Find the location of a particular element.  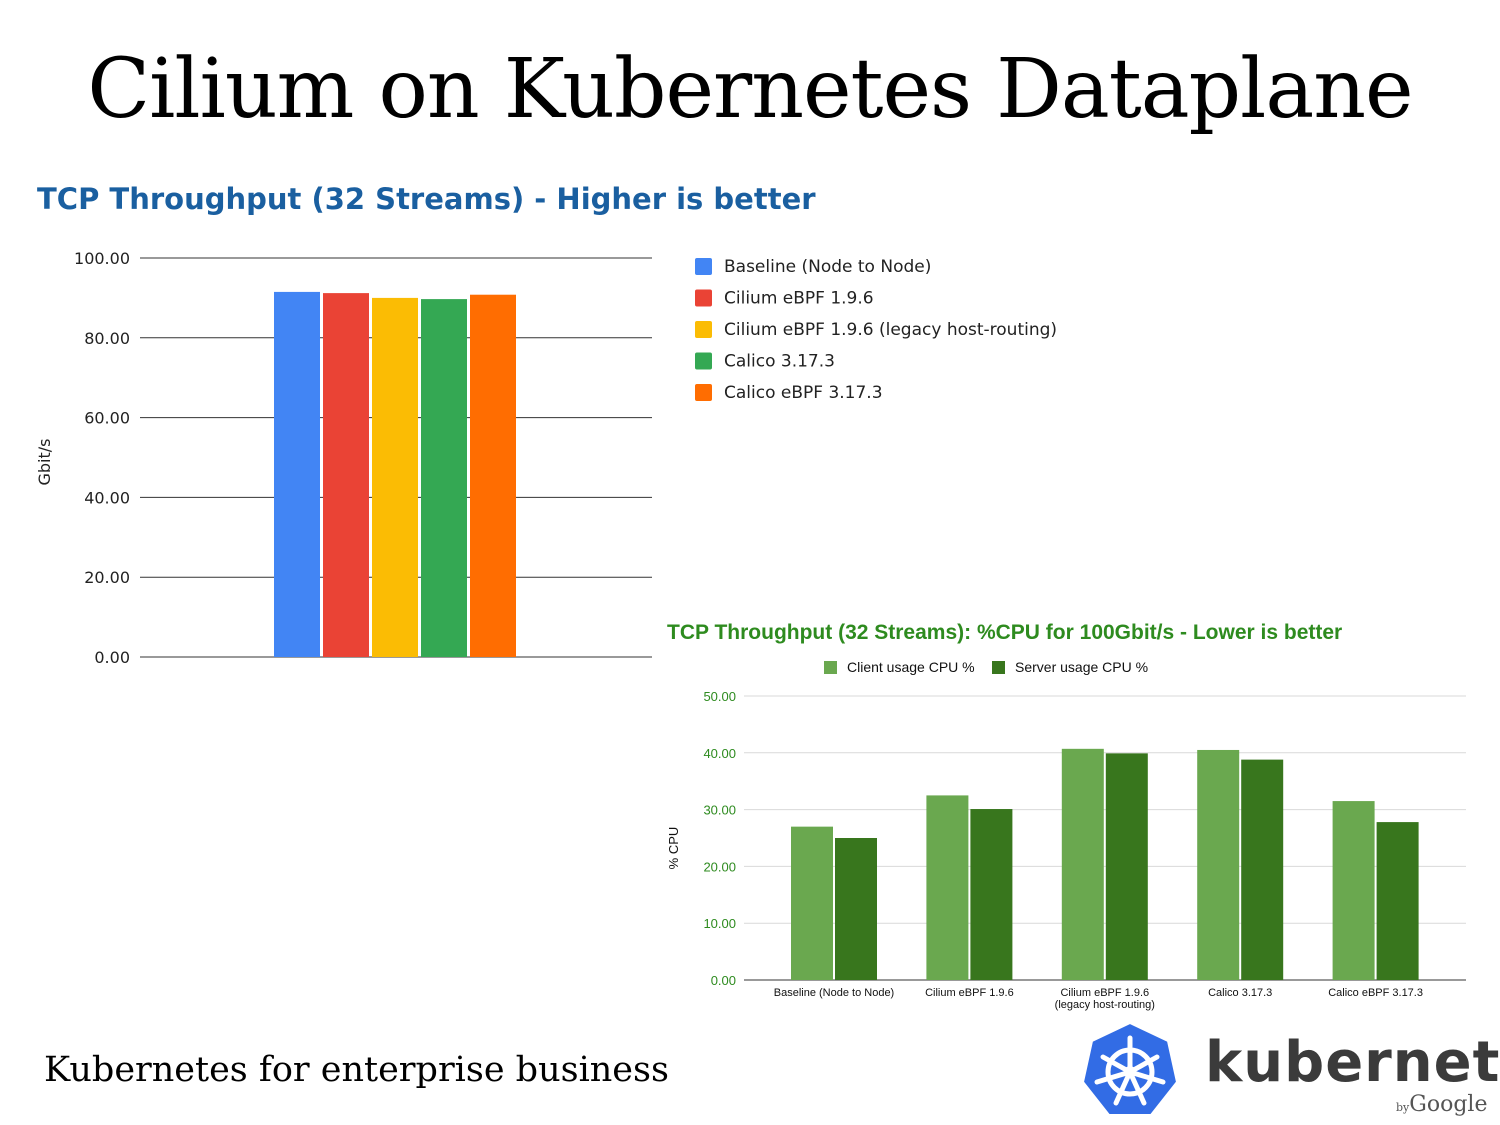

chart2-x-tick-label: Baseline (Node to Node) is located at coordinates (834, 993).